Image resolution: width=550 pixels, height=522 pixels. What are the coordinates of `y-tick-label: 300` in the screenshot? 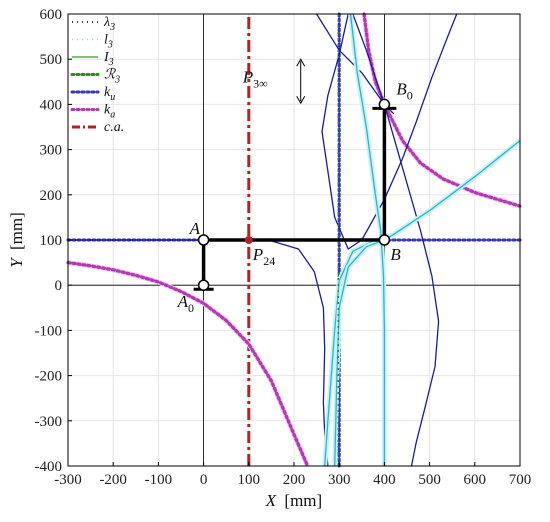 It's located at (51, 151).